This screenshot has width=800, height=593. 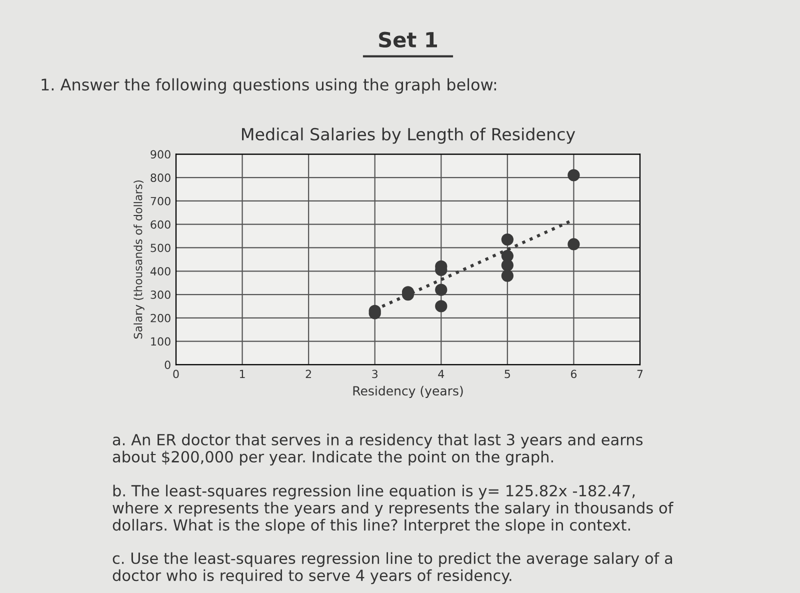 What do you see at coordinates (408, 392) in the screenshot?
I see `x-axis-title: Residency (years)` at bounding box center [408, 392].